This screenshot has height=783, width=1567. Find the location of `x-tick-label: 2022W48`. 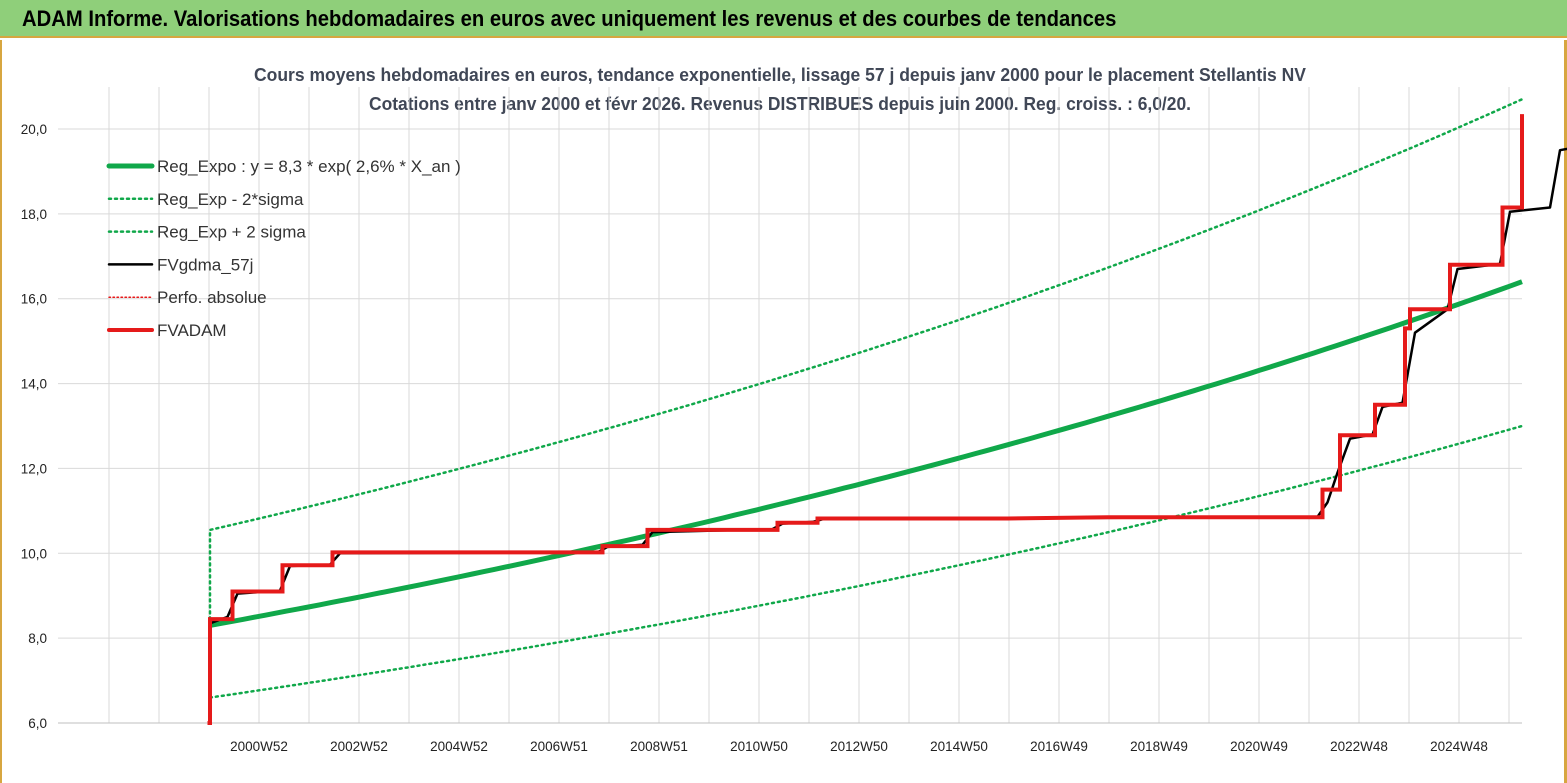

x-tick-label: 2022W48 is located at coordinates (1359, 746).